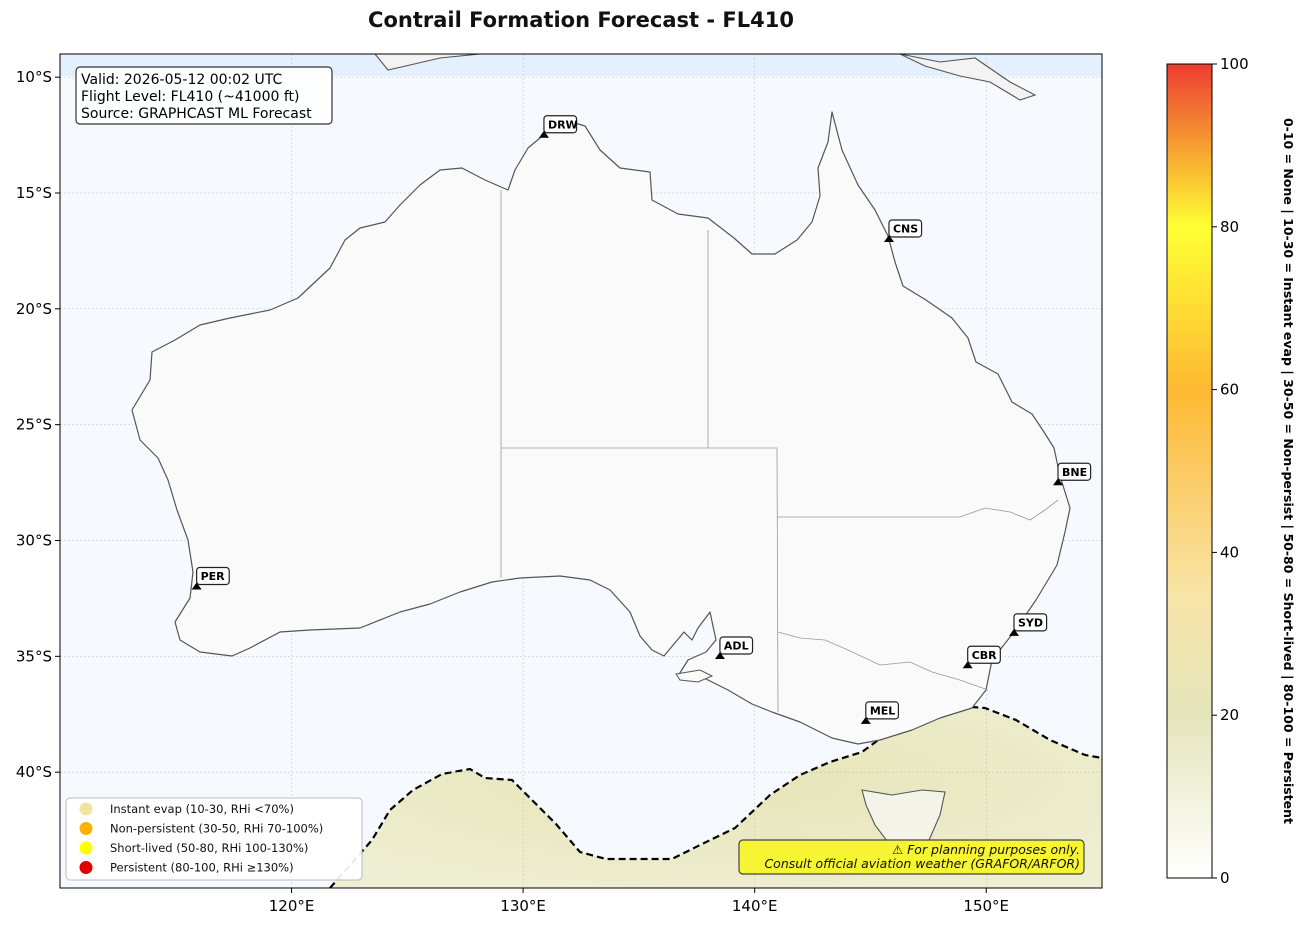 The width and height of the screenshot is (1304, 926). What do you see at coordinates (1229, 552) in the screenshot?
I see `colorbar-tick-label: 40` at bounding box center [1229, 552].